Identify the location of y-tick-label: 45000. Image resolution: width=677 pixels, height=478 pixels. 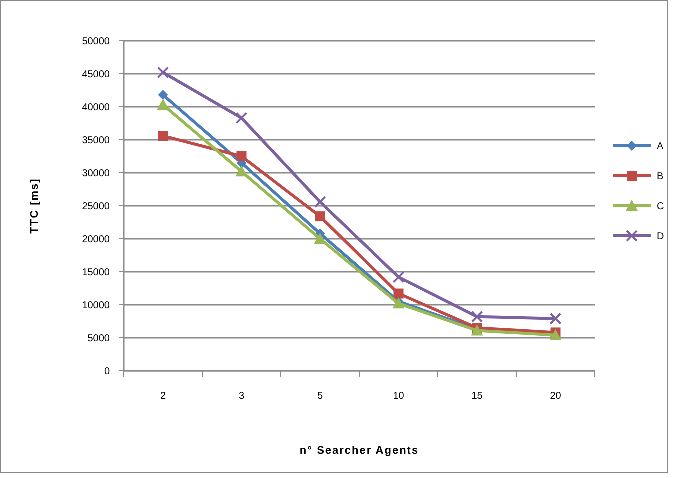
(96, 75).